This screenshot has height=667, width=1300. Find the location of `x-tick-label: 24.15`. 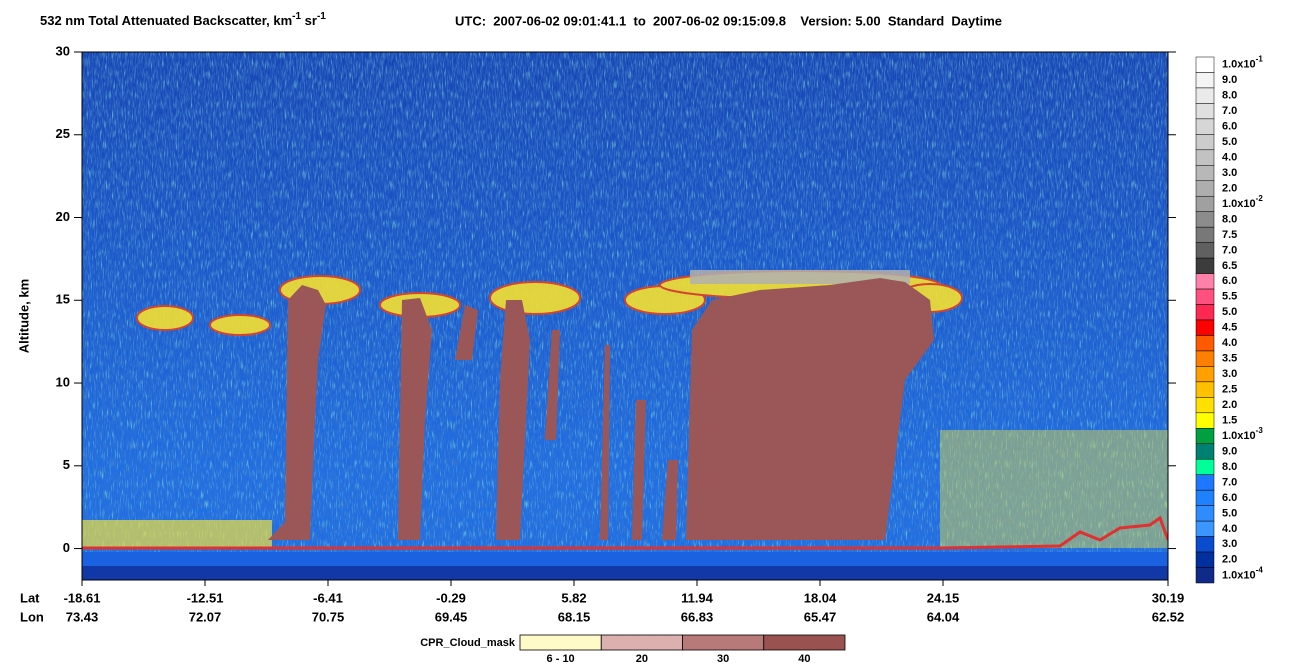

x-tick-label: 24.15 is located at coordinates (943, 597).